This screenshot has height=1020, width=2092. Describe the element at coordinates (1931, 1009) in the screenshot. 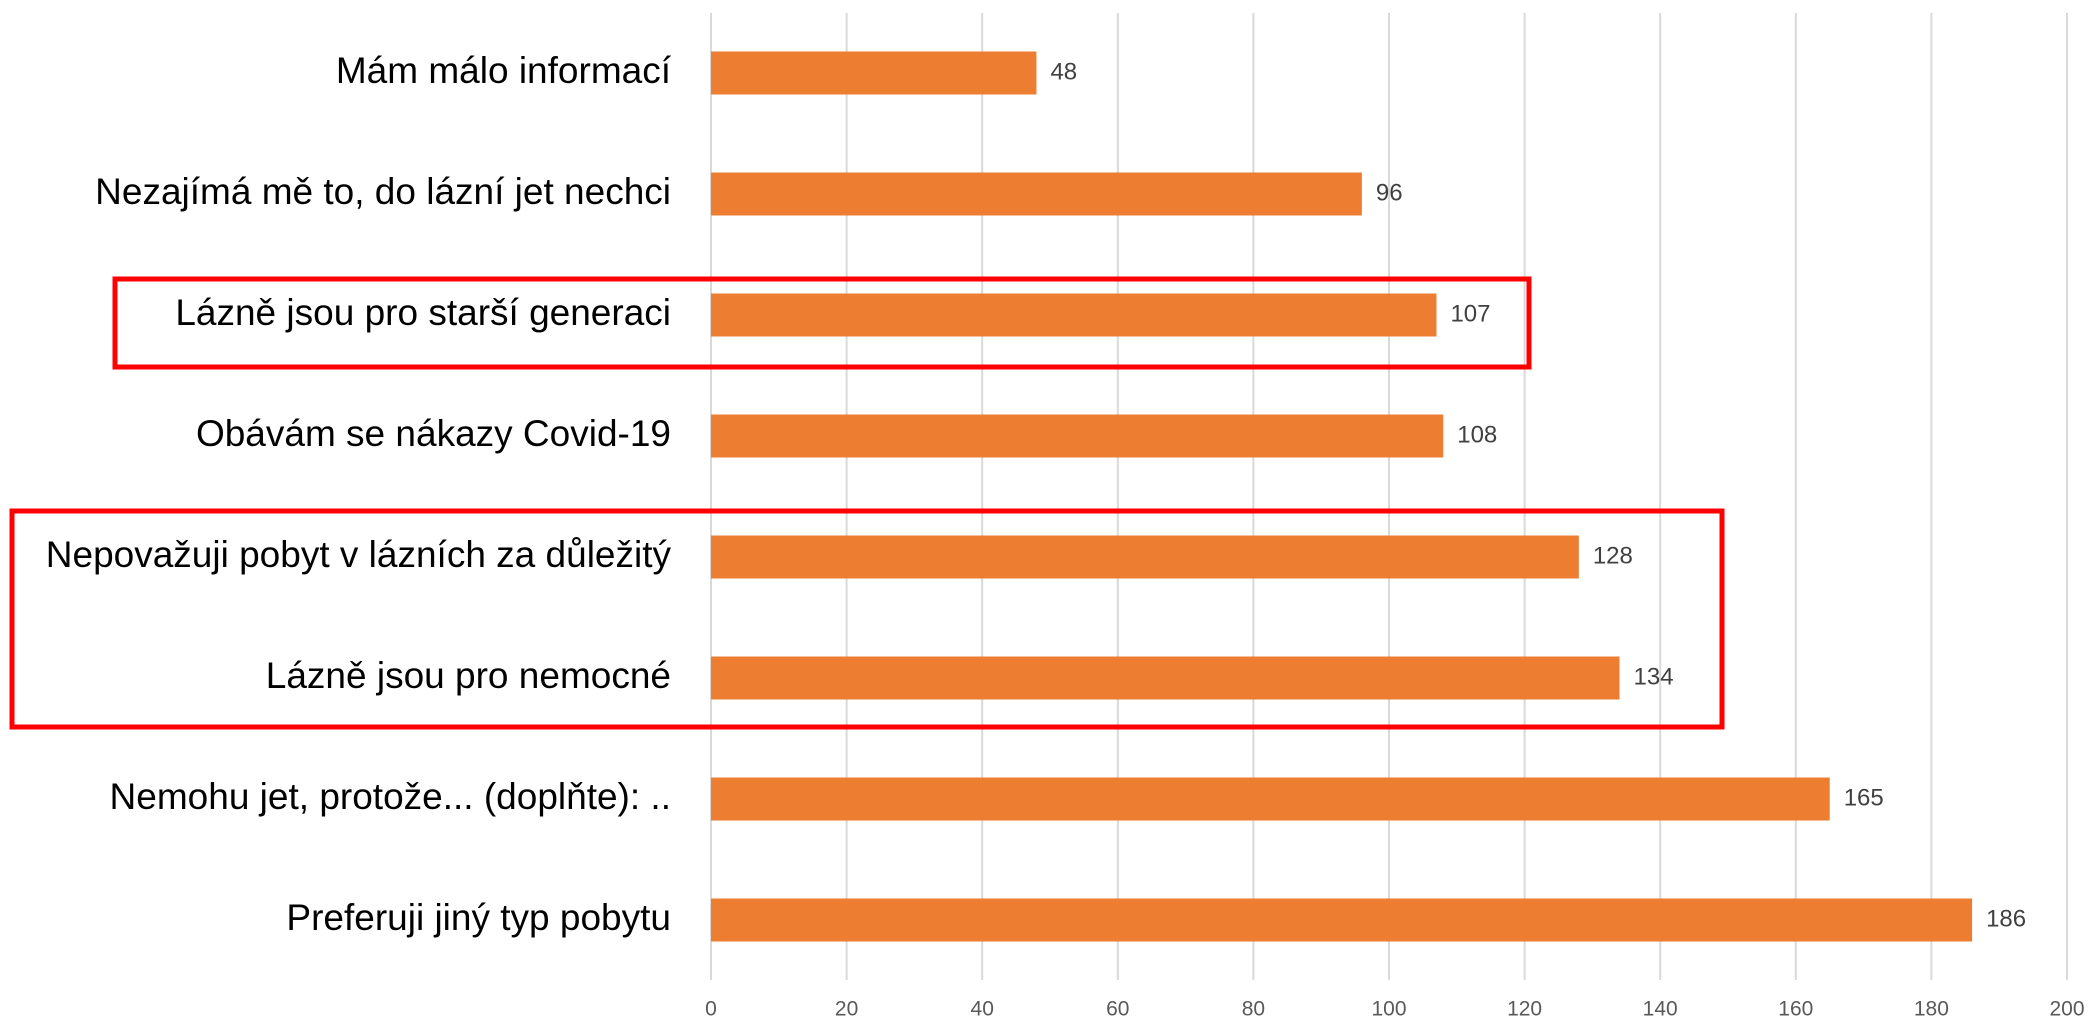

I see `x-tick-label: 180` at that location.